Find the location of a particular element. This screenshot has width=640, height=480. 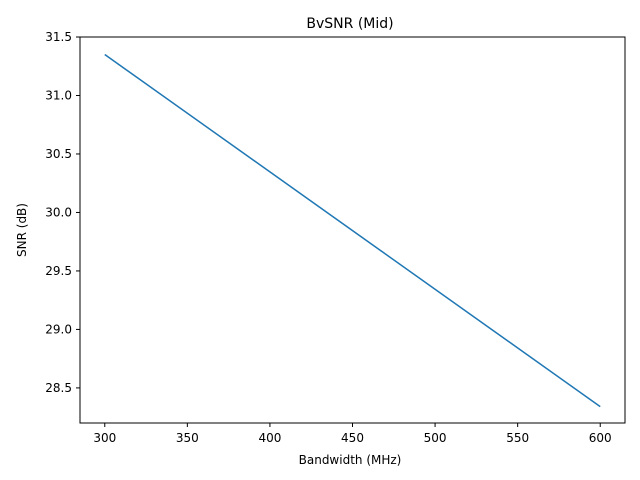

y-tick-label: 31.5 is located at coordinates (58, 37).